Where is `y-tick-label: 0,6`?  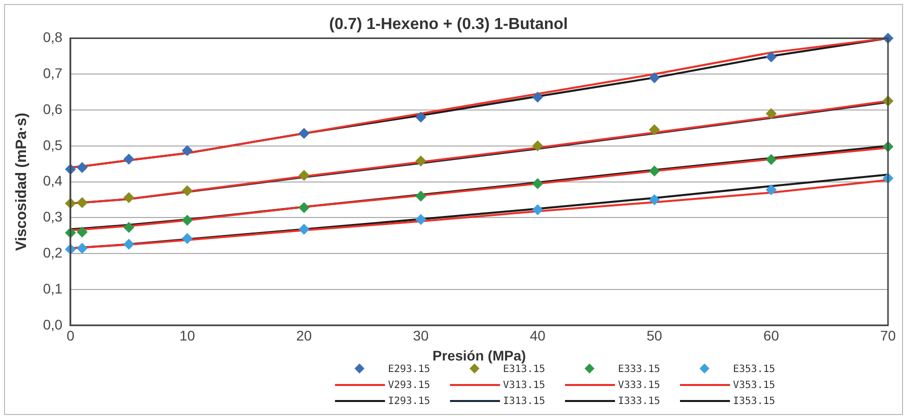 y-tick-label: 0,6 is located at coordinates (52, 108).